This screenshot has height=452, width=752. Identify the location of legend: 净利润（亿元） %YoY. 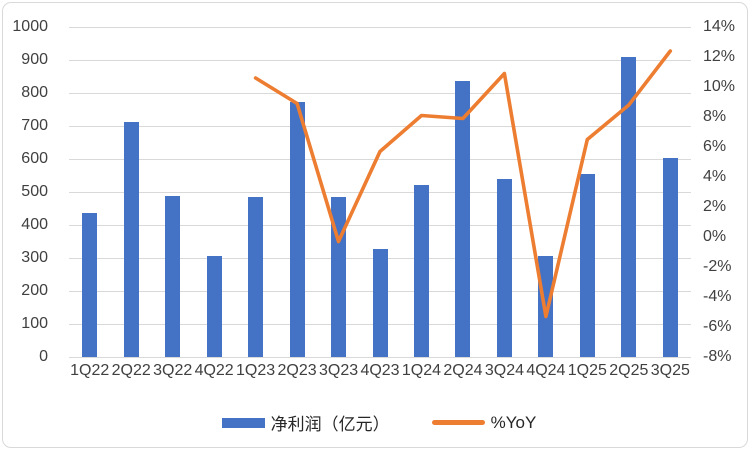
(377, 422).